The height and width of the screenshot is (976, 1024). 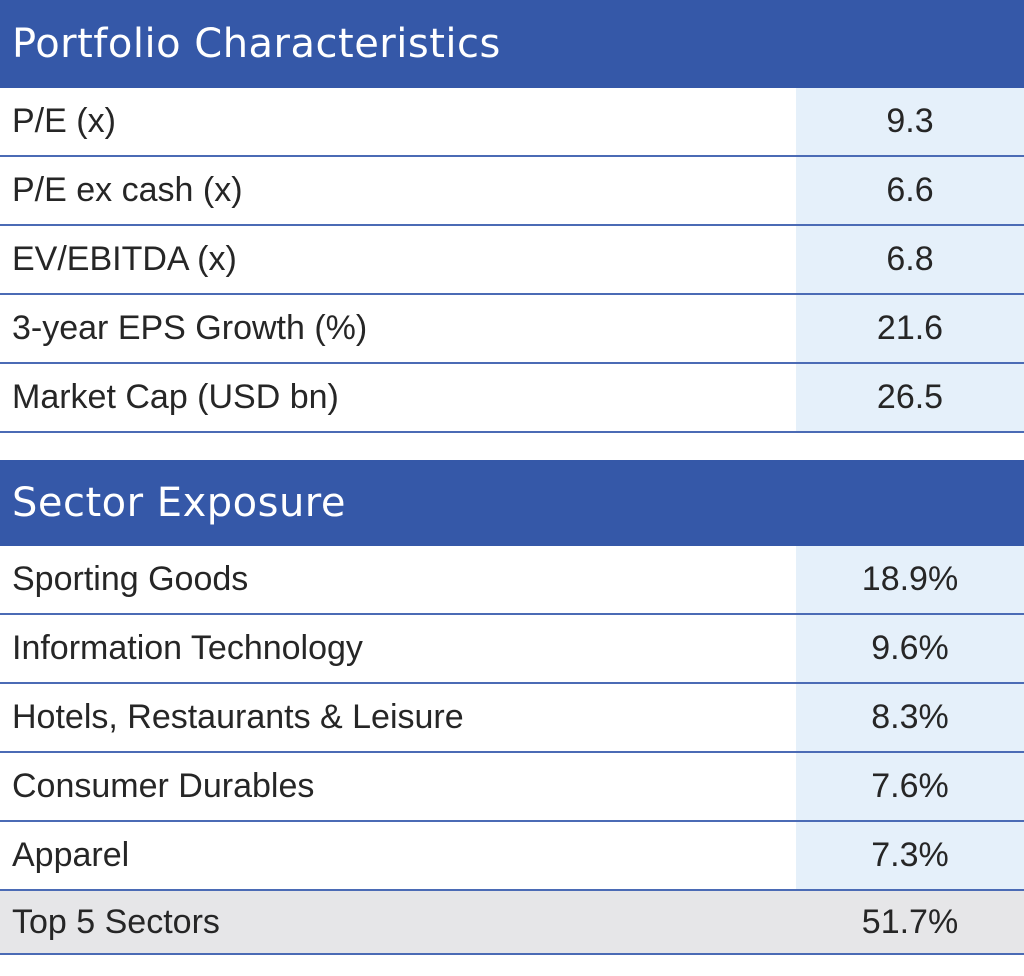 I want to click on table-row: P/E ex cash (x) 6.6, so click(x=512, y=191).